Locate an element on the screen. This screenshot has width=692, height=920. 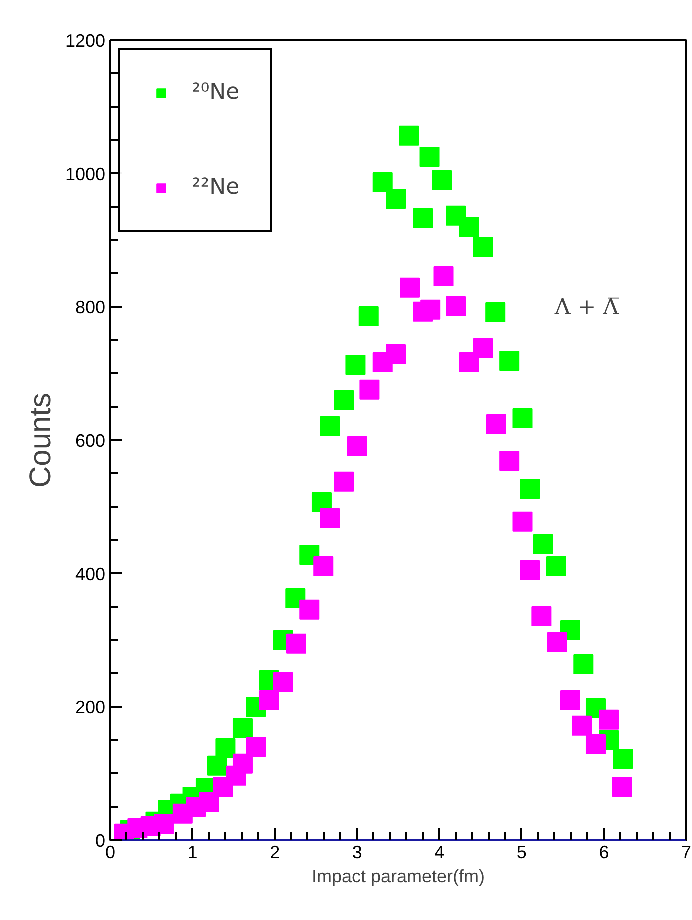
x-axis-title: Impact parameter(fm) is located at coordinates (399, 876).